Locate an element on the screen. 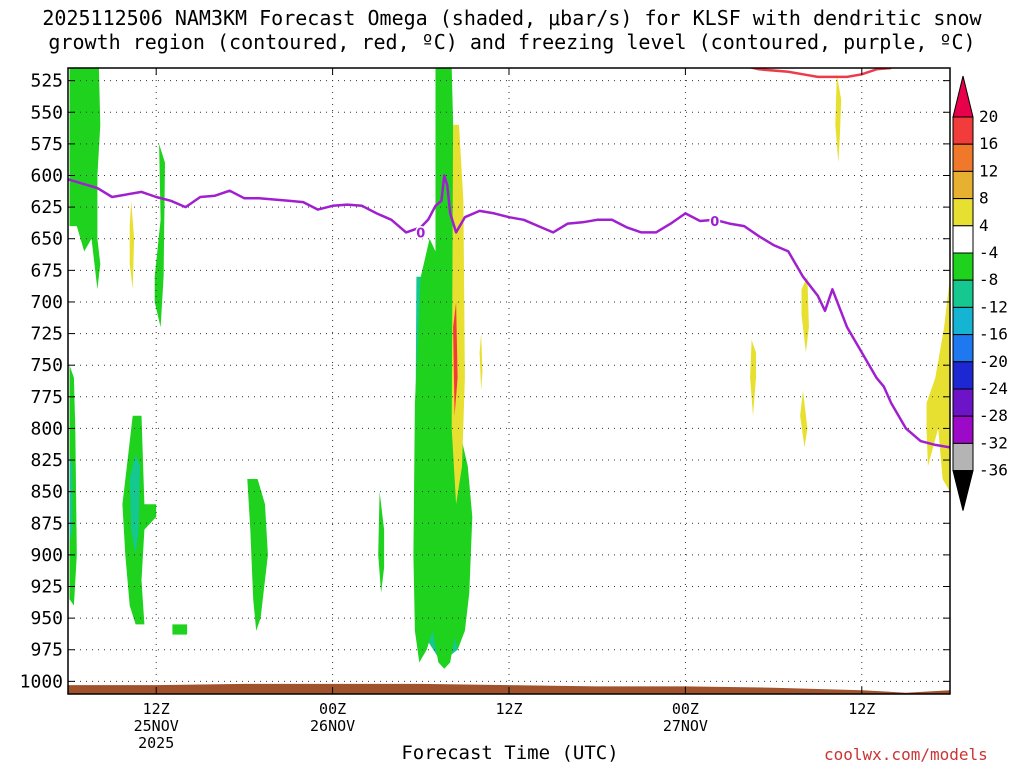 This screenshot has width=1024, height=768. omega-region-main-green is located at coordinates (443, 368).